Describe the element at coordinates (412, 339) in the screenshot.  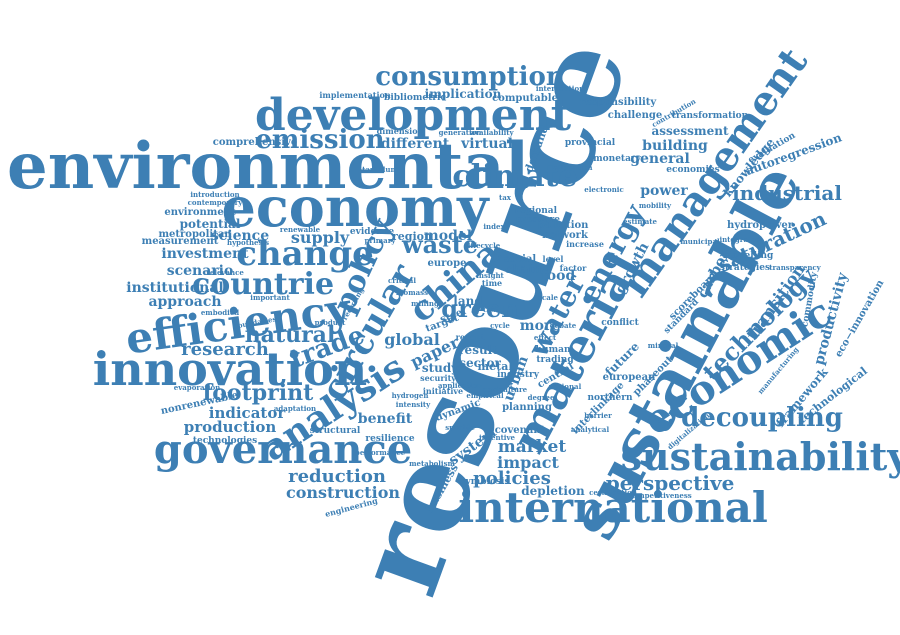
I see `word-global: global` at that location.